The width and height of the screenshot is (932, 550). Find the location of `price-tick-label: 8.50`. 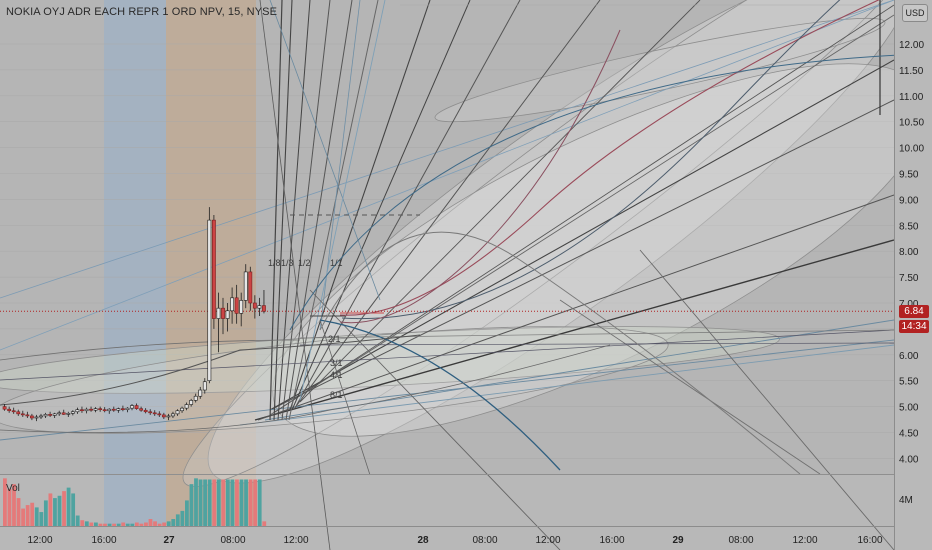

price-tick-label: 8.50 is located at coordinates (909, 226).